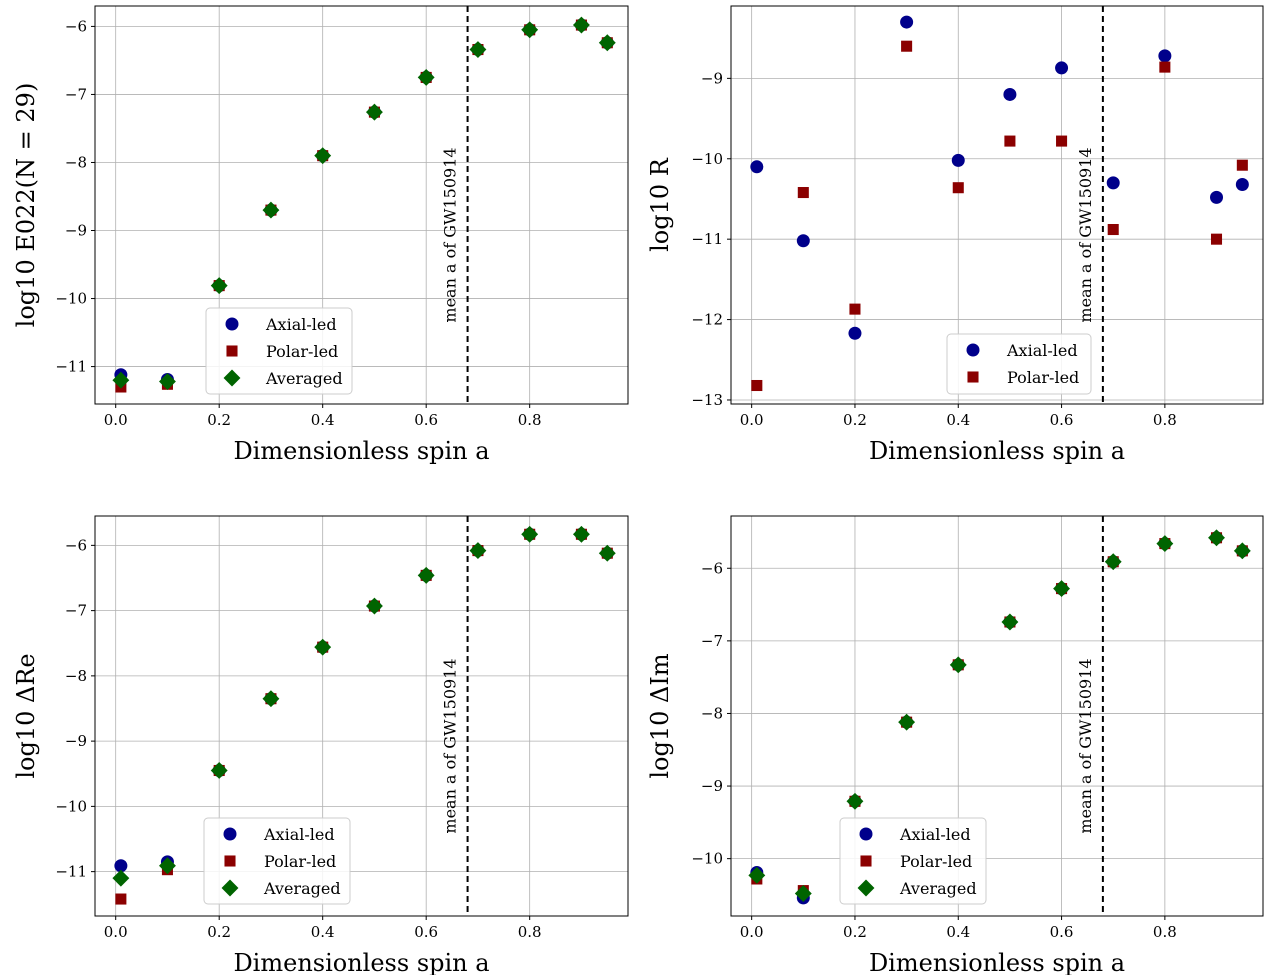 The height and width of the screenshot is (975, 1268). Describe the element at coordinates (707, 400) in the screenshot. I see `y-tick-label: −13` at that location.